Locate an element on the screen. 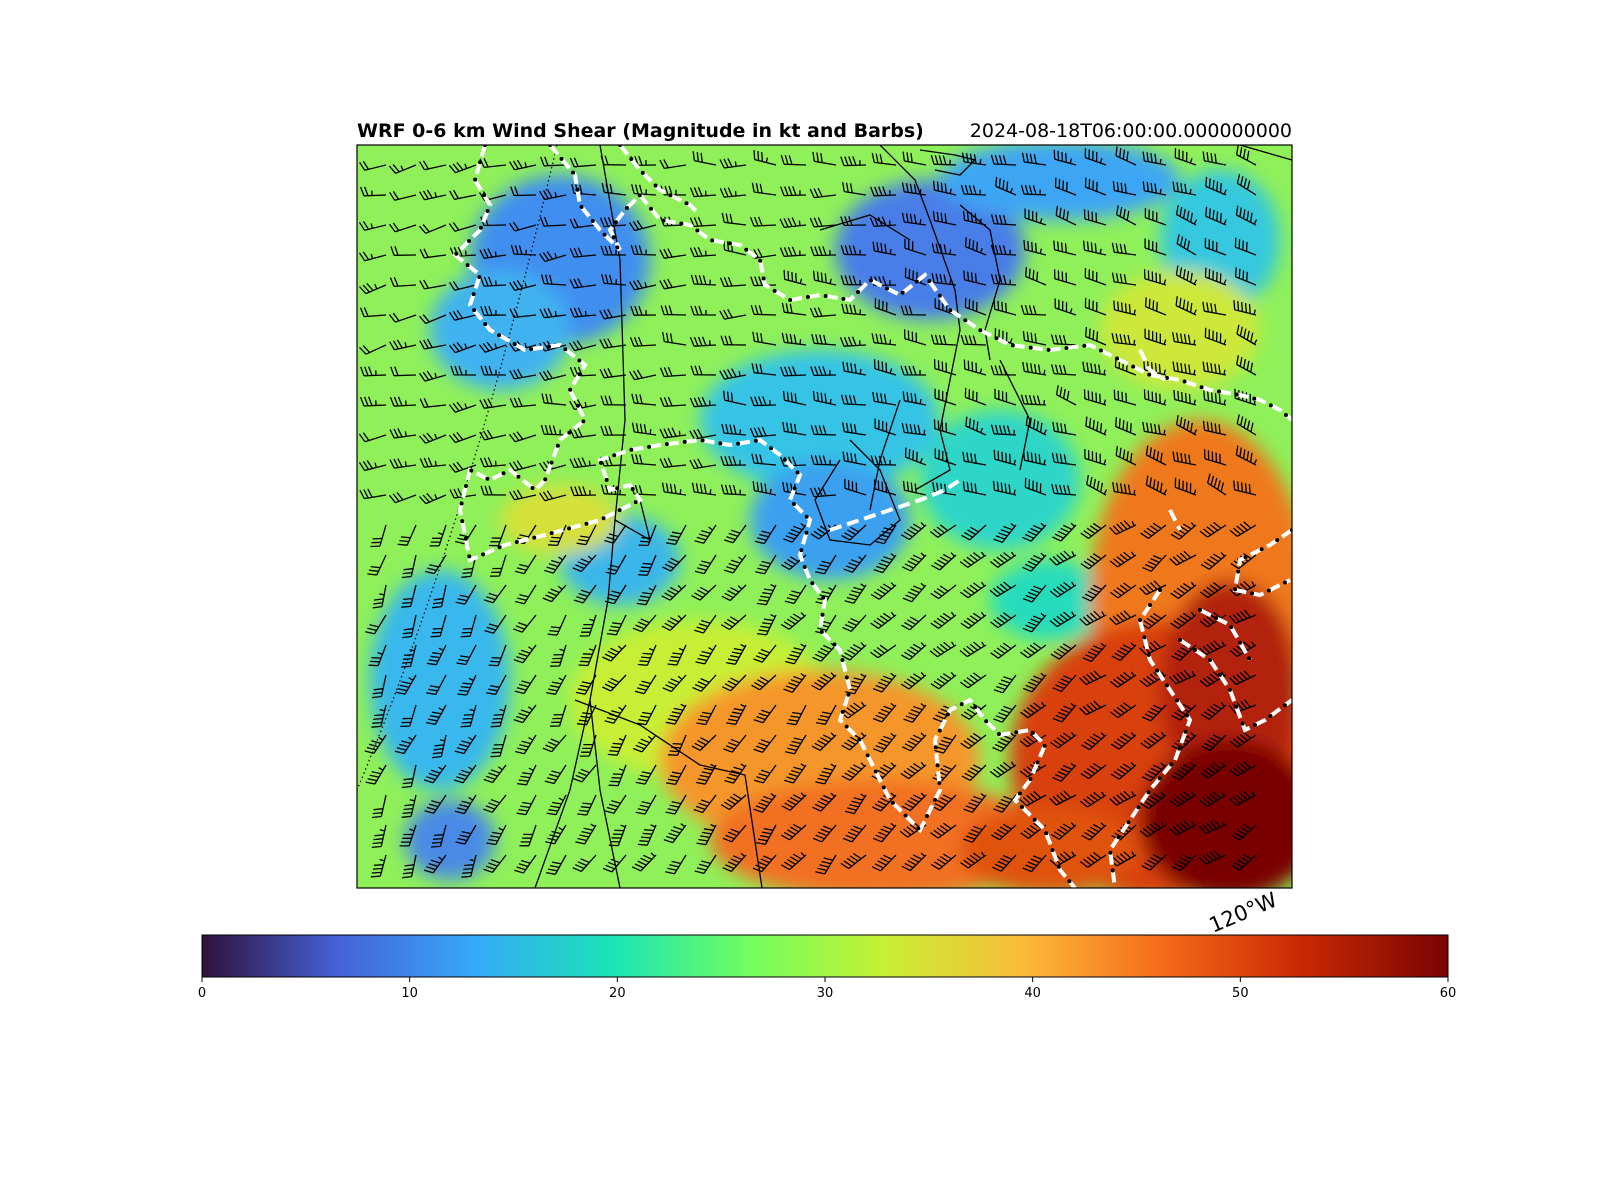 The image size is (1600, 1200). valid-time: 2024-08-18T06:00:00.000000000 is located at coordinates (1131, 131).